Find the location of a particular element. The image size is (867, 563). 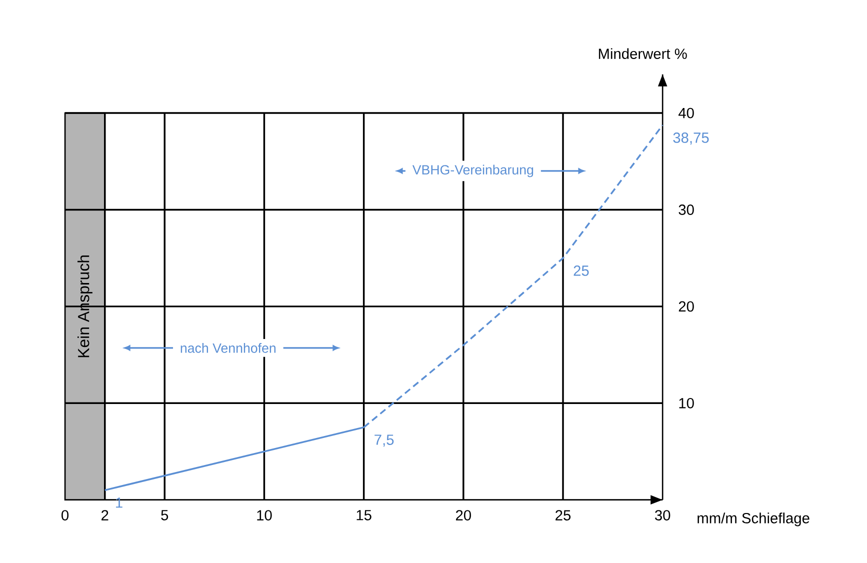

y-tick-label: 40 is located at coordinates (686, 113).